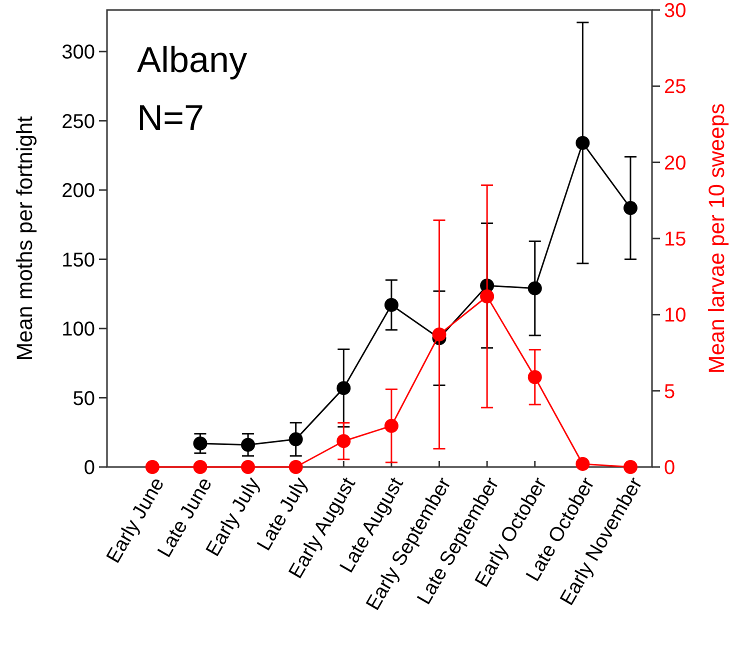 Image resolution: width=742 pixels, height=647 pixels. What do you see at coordinates (24, 238) in the screenshot?
I see `y-axis-title: Mean moths per fortnight` at bounding box center [24, 238].